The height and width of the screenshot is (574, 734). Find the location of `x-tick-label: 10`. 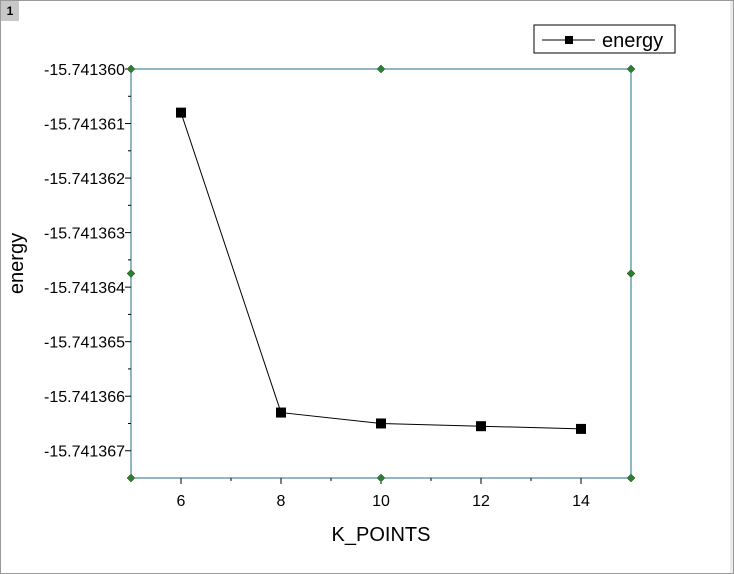

x-tick-label: 10 is located at coordinates (381, 501).